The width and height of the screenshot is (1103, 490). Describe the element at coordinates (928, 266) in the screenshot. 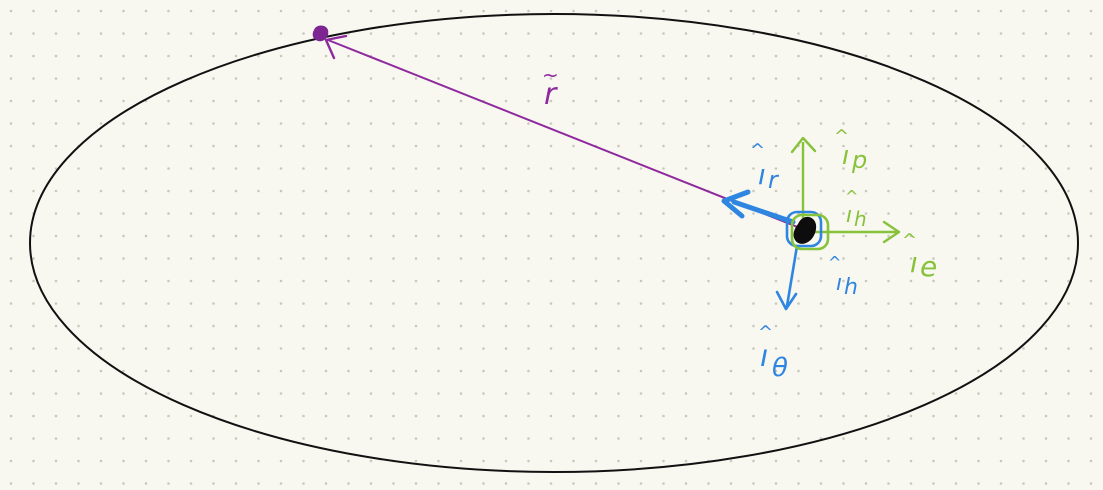

I see `svg-text: e` at that location.